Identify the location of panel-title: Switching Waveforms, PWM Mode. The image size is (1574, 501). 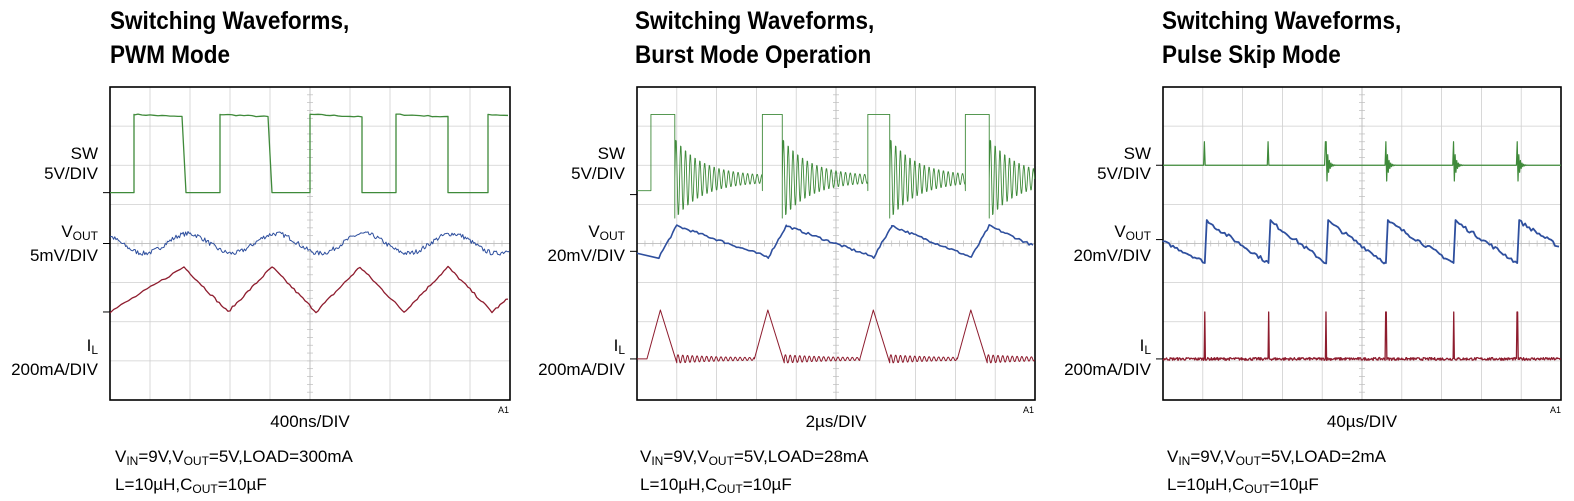
(229, 38).